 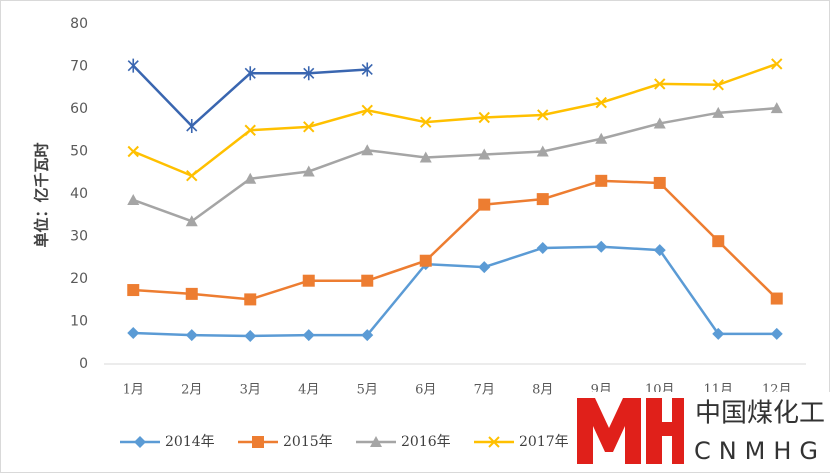 What do you see at coordinates (425, 390) in the screenshot?
I see `x-tick-label: 6月` at bounding box center [425, 390].